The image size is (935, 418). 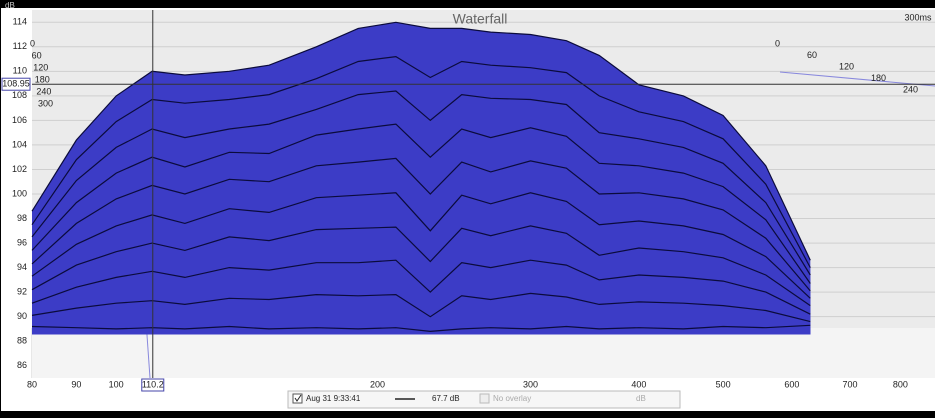 I want to click on x-tick-label: 600, so click(x=791, y=384).